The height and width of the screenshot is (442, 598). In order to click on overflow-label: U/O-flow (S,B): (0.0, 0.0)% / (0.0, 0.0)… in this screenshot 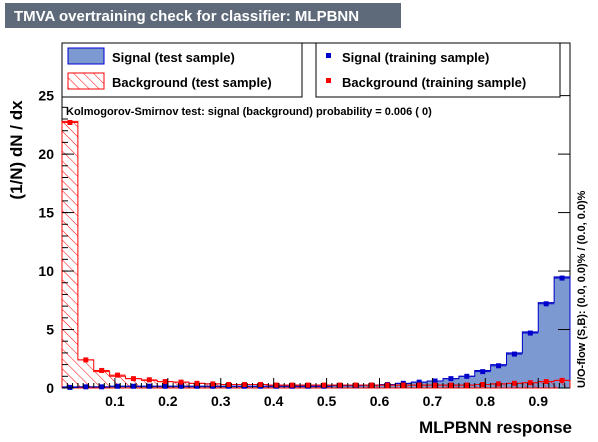, I will do `click(582, 289)`.